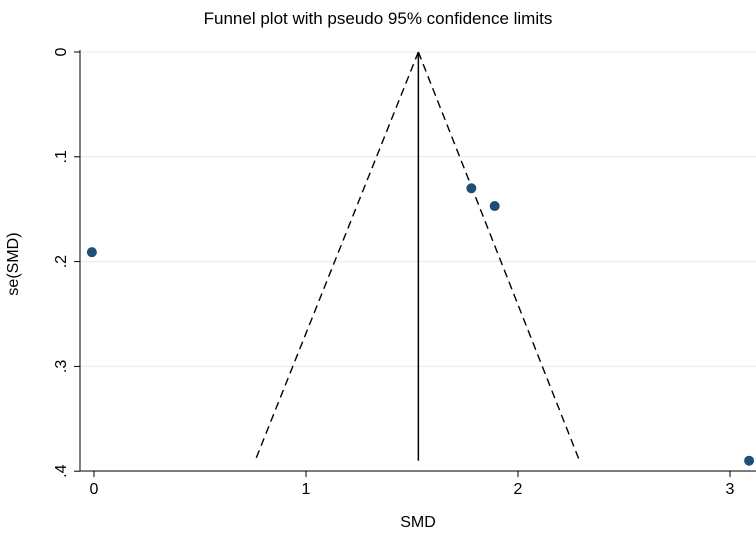 This screenshot has width=756, height=536. Describe the element at coordinates (61, 51) in the screenshot. I see `y-tick-label-0: 0` at that location.